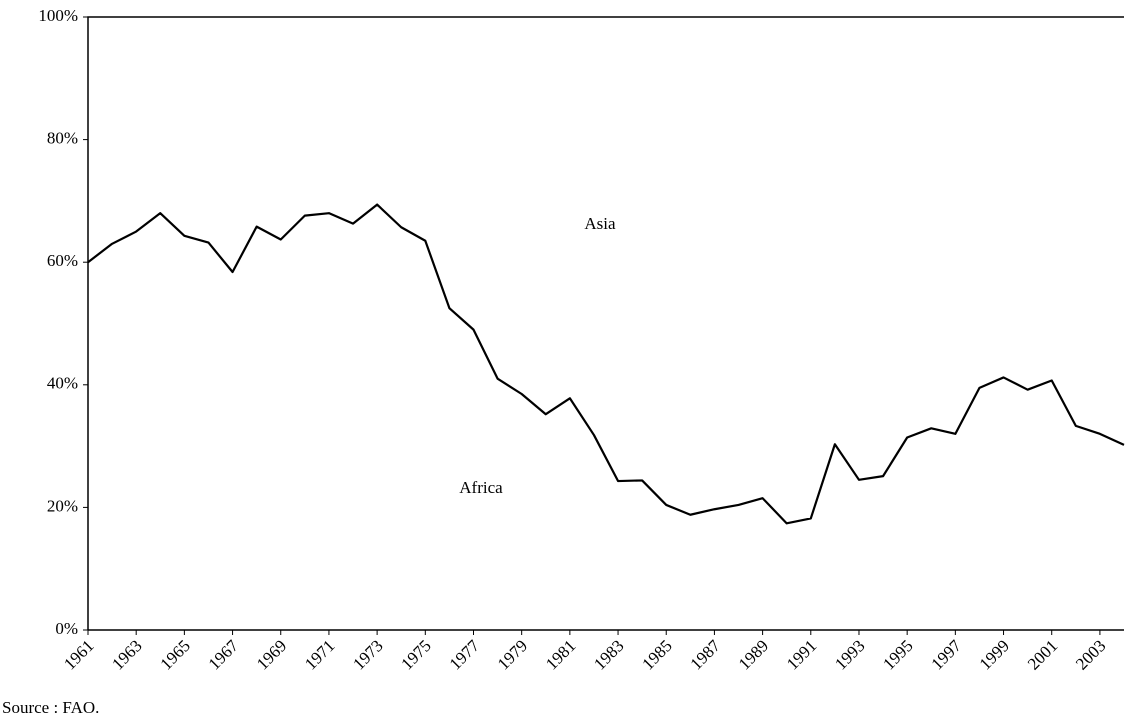  What do you see at coordinates (608, 654) in the screenshot?
I see `x-tick-label: 1983` at bounding box center [608, 654].